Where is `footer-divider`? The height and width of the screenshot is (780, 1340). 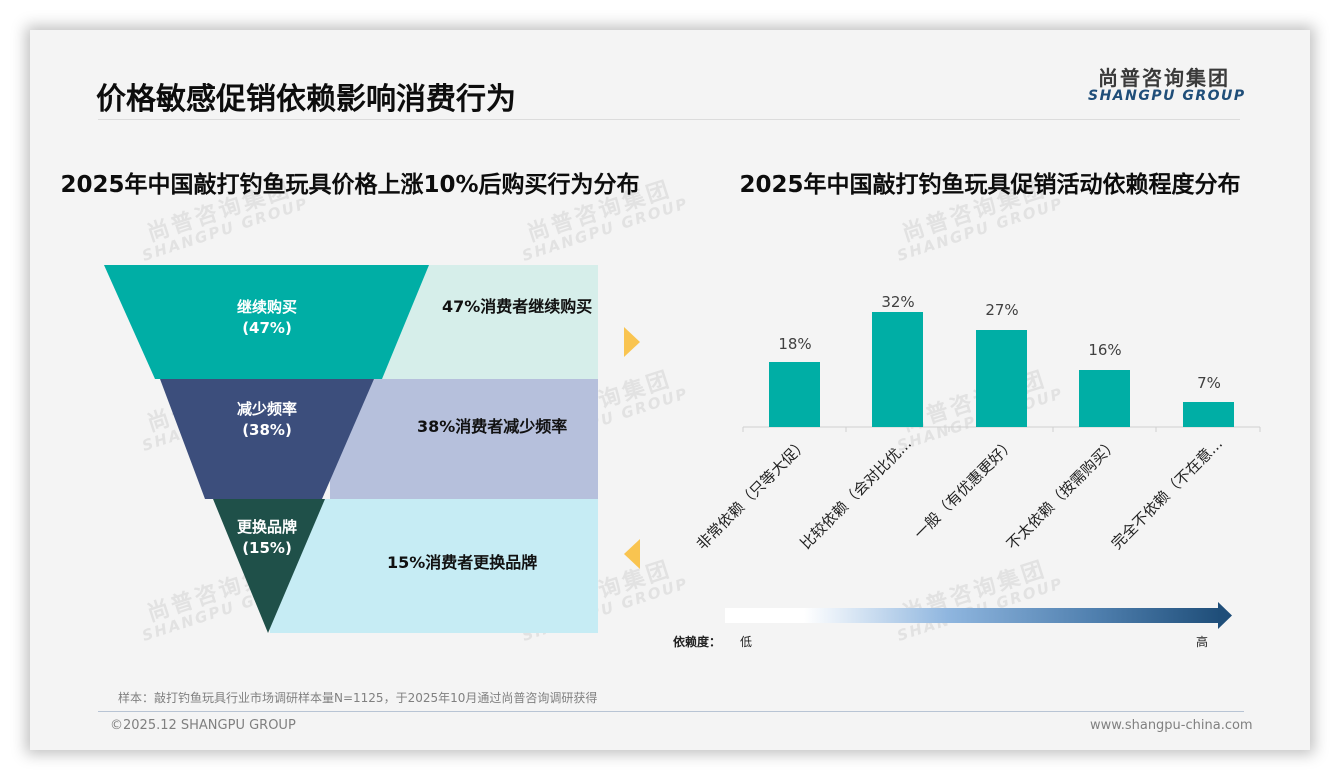
footer-divider is located at coordinates (671, 711).